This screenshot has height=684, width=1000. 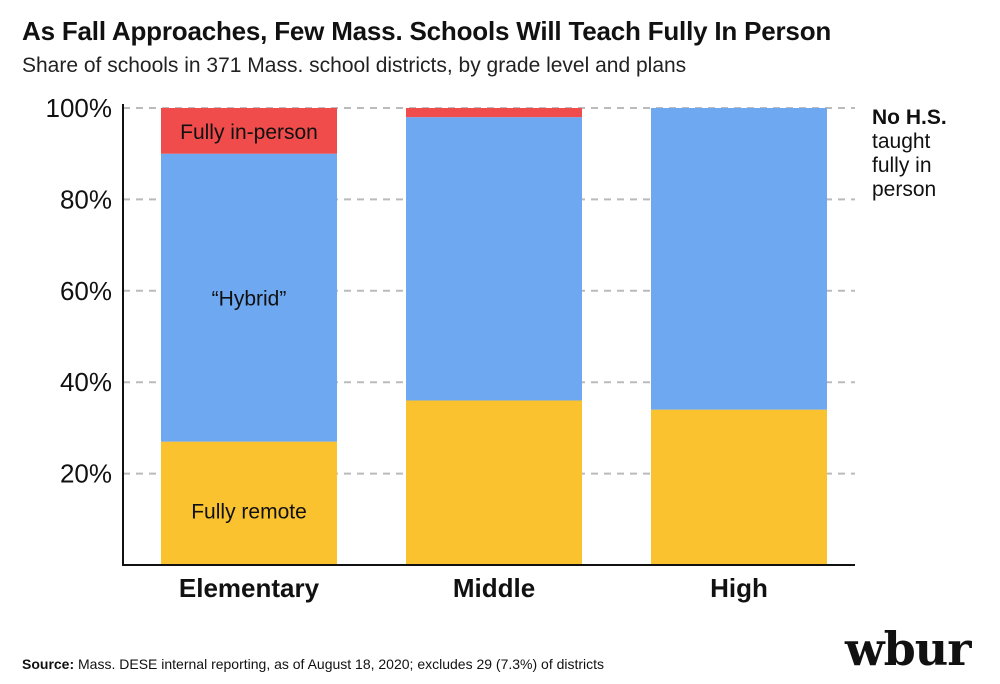 I want to click on x-category-label: Elementary, so click(x=249, y=588).